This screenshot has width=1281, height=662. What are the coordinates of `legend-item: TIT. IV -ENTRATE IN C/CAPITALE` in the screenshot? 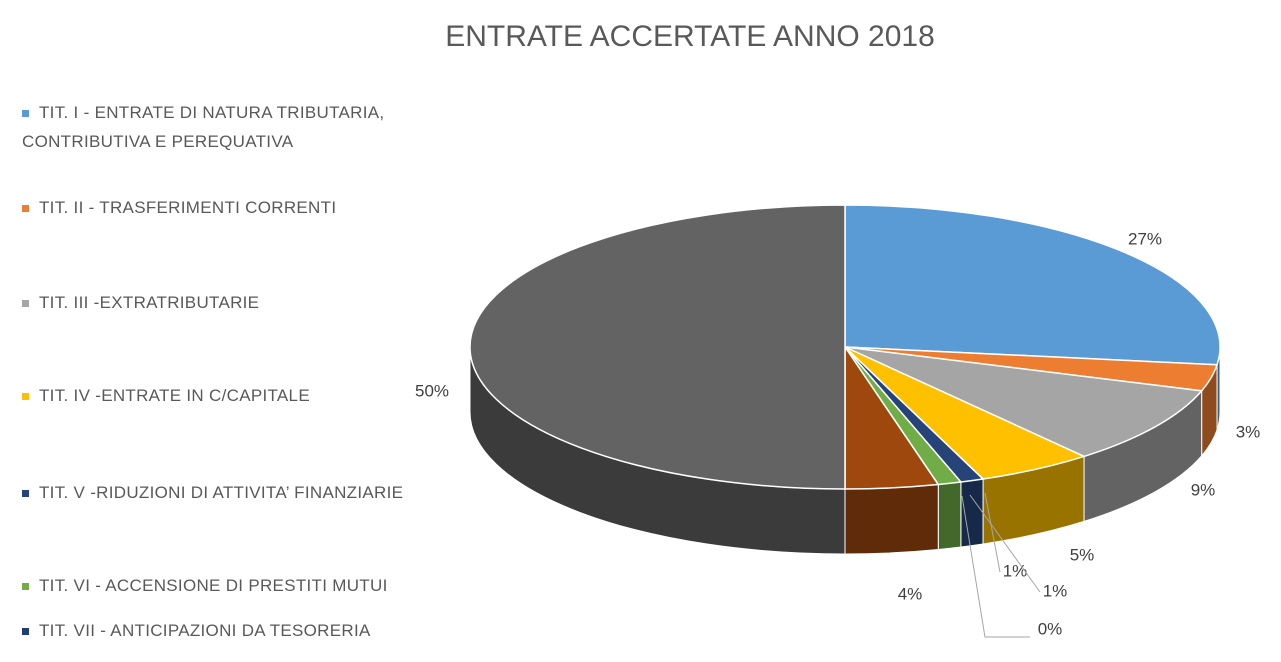 It's located at (222, 395).